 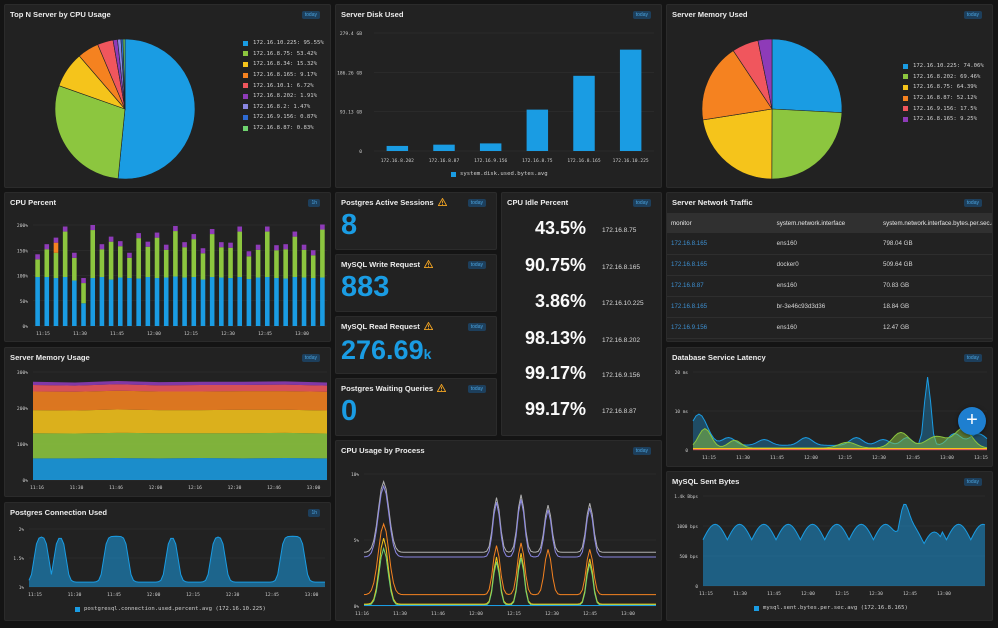 What do you see at coordinates (283, 54) in the screenshot?
I see `legend-item: 172.16.8.75: 53.42%` at bounding box center [283, 54].